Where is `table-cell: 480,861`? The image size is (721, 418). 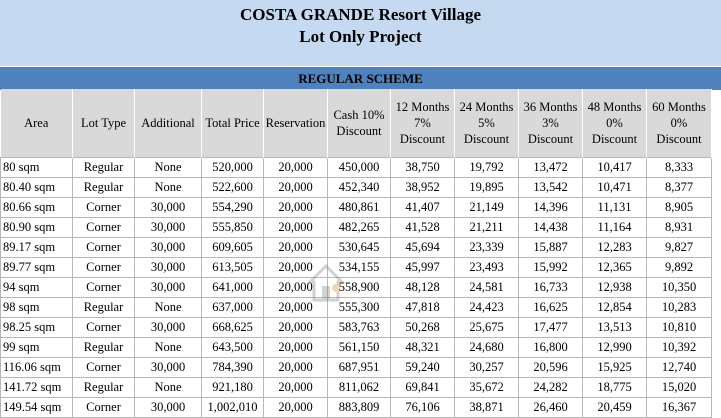 table-cell: 480,861 is located at coordinates (359, 207).